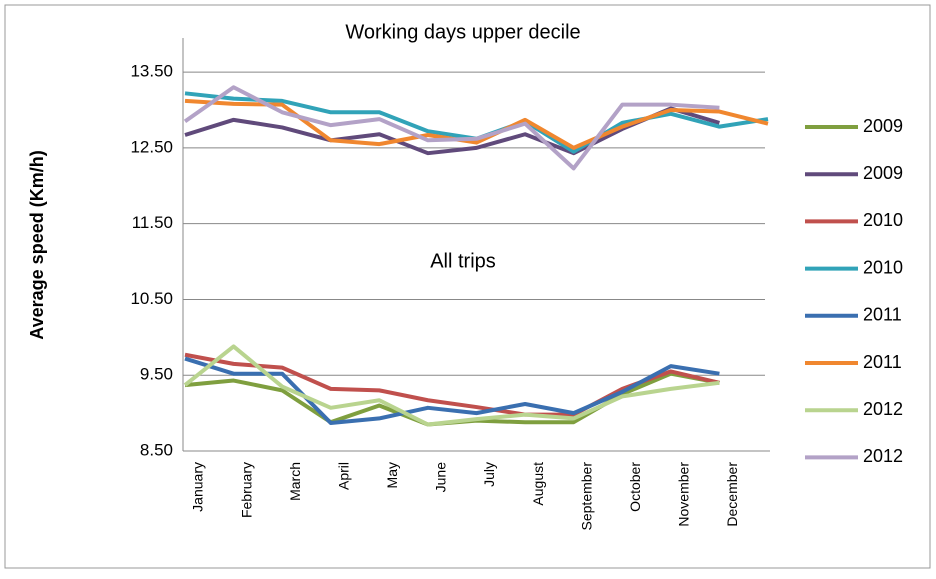 This screenshot has height=579, width=936. I want to click on y-tick-label: 8.50, so click(156, 449).